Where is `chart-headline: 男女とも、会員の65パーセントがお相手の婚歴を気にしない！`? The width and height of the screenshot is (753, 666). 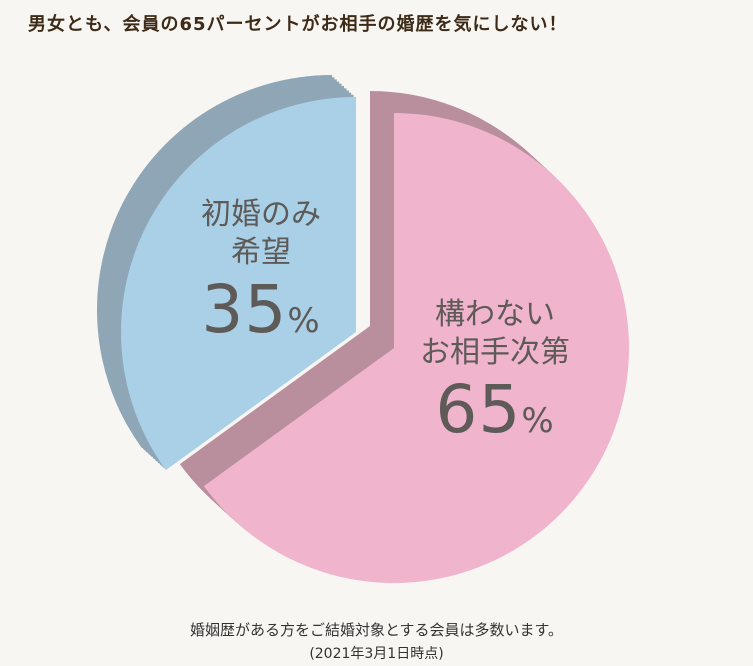
chart-headline: 男女とも、会員の65パーセントがお相手の婚歴を気にしない！ is located at coordinates (298, 24).